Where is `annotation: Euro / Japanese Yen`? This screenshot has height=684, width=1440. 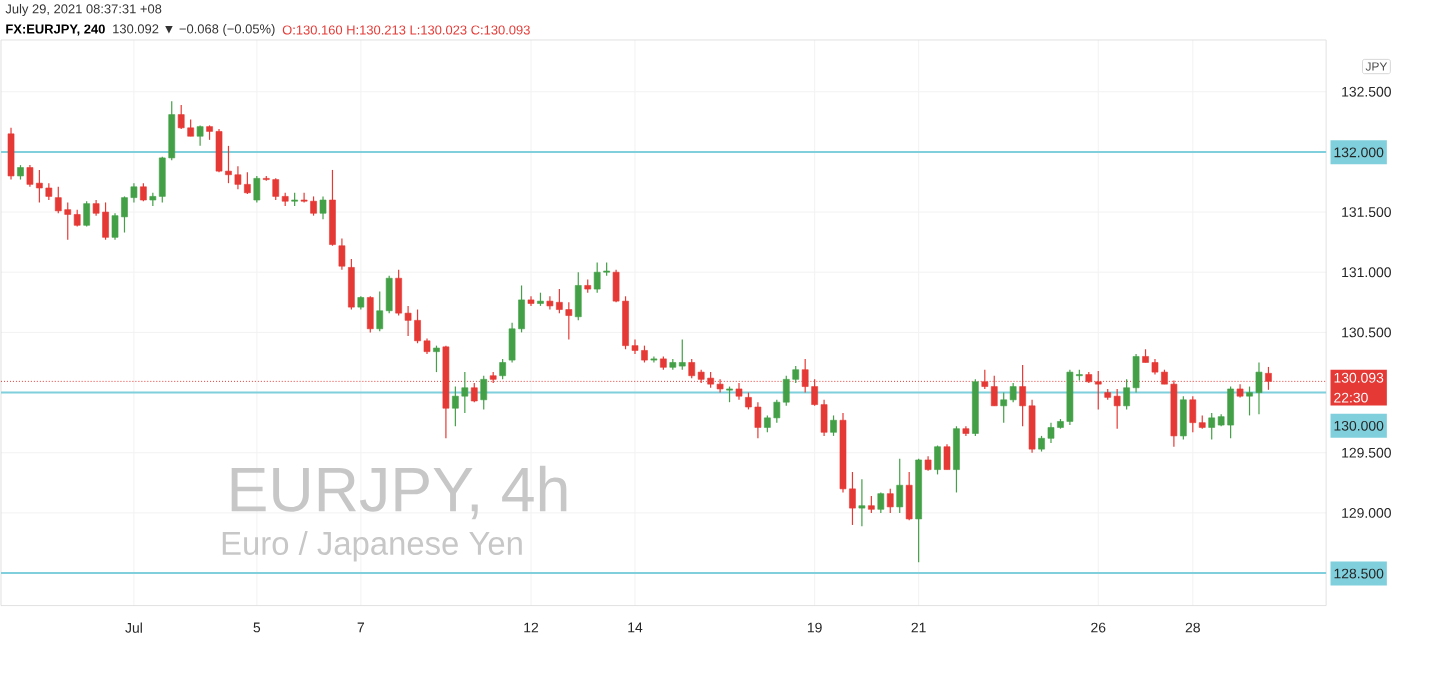
annotation: Euro / Japanese Yen is located at coordinates (372, 546).